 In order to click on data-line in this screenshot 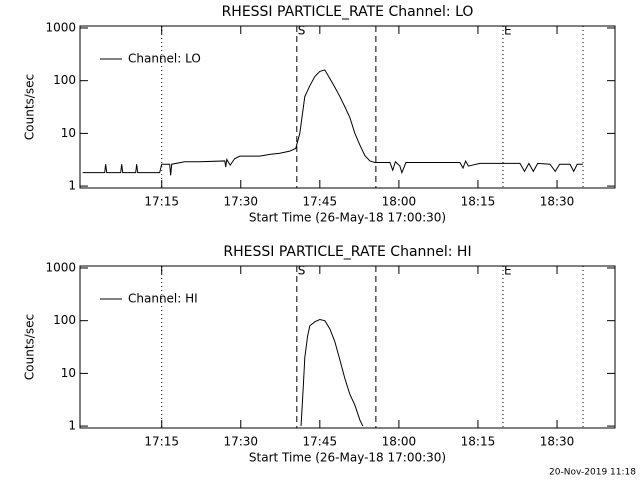, I will do `click(332, 373)`.